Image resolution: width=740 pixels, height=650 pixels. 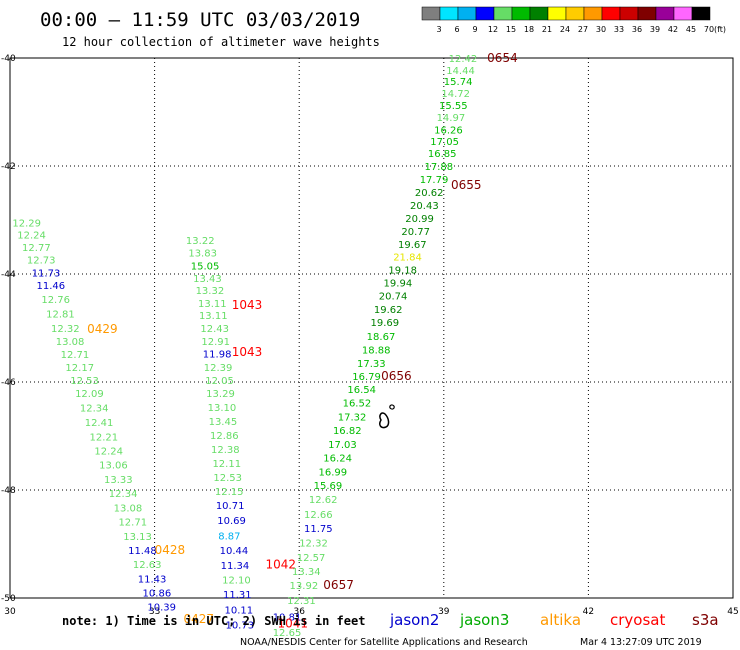 What do you see at coordinates (89, 394) in the screenshot?
I see `wave-height-label: 12.09` at bounding box center [89, 394].